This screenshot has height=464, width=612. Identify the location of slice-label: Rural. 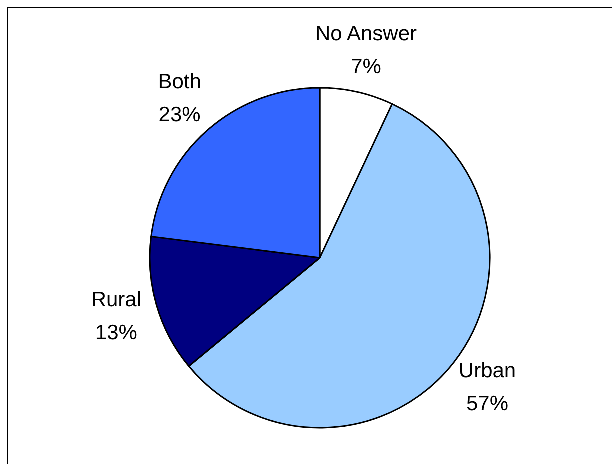
(116, 300).